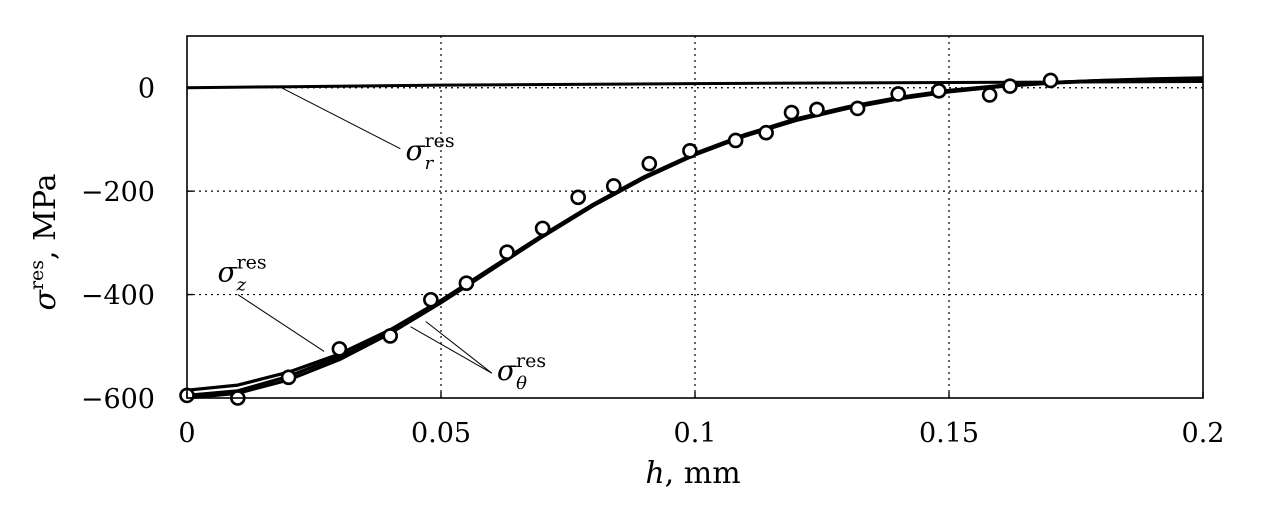 Image resolution: width=1262 pixels, height=526 pixels. What do you see at coordinates (118, 192) in the screenshot?
I see `y-tick-label: −200` at bounding box center [118, 192].